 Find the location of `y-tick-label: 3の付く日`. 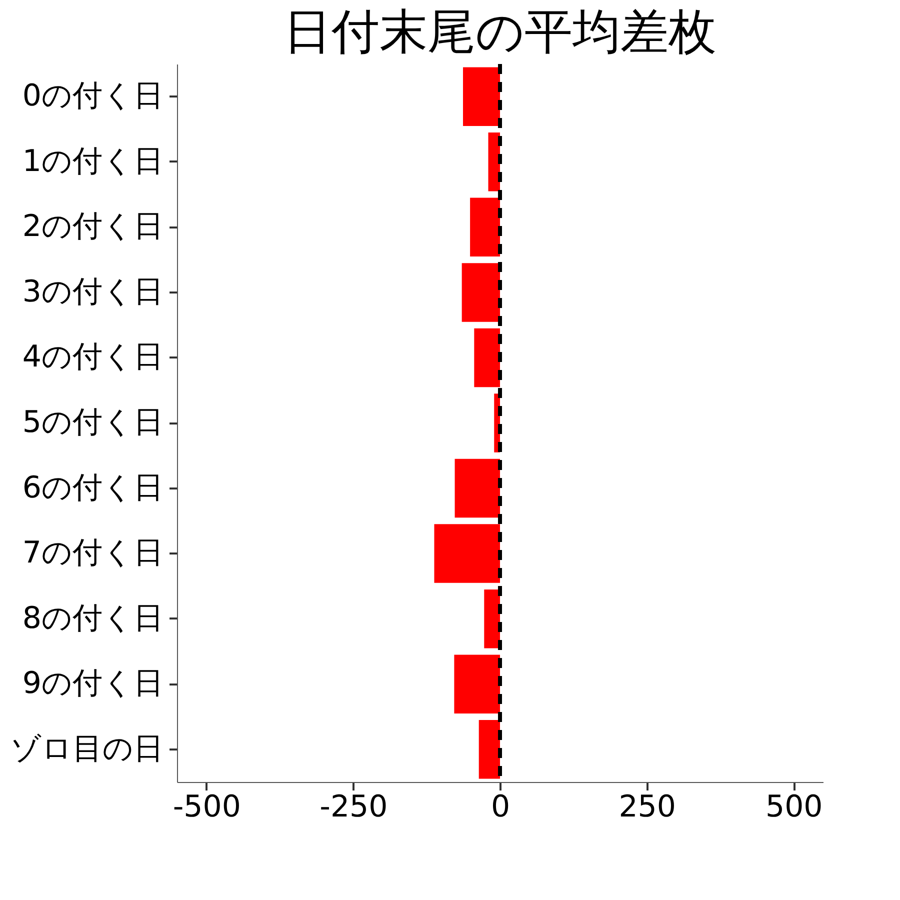

y-tick-label: 3の付く日 is located at coordinates (93, 292).